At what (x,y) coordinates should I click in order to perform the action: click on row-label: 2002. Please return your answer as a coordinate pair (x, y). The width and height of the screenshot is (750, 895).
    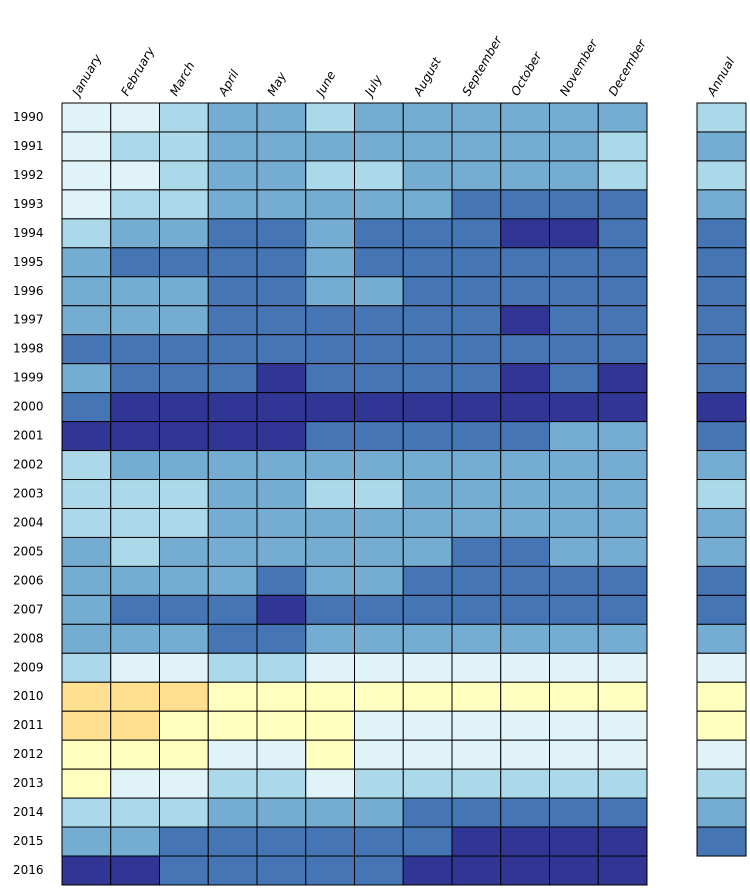
    Looking at the image, I should click on (28, 465).